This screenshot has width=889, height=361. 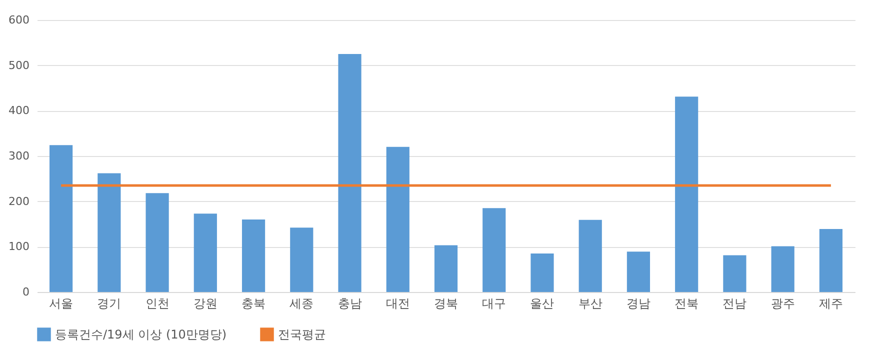 What do you see at coordinates (19, 247) in the screenshot?
I see `y-tick-label: 100` at bounding box center [19, 247].